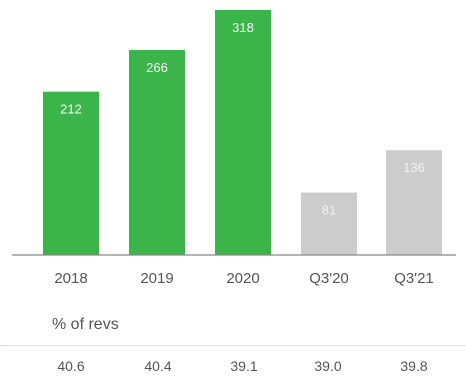  Describe the element at coordinates (85, 324) in the screenshot. I see `pct-of-revs-title: % of revs` at that location.